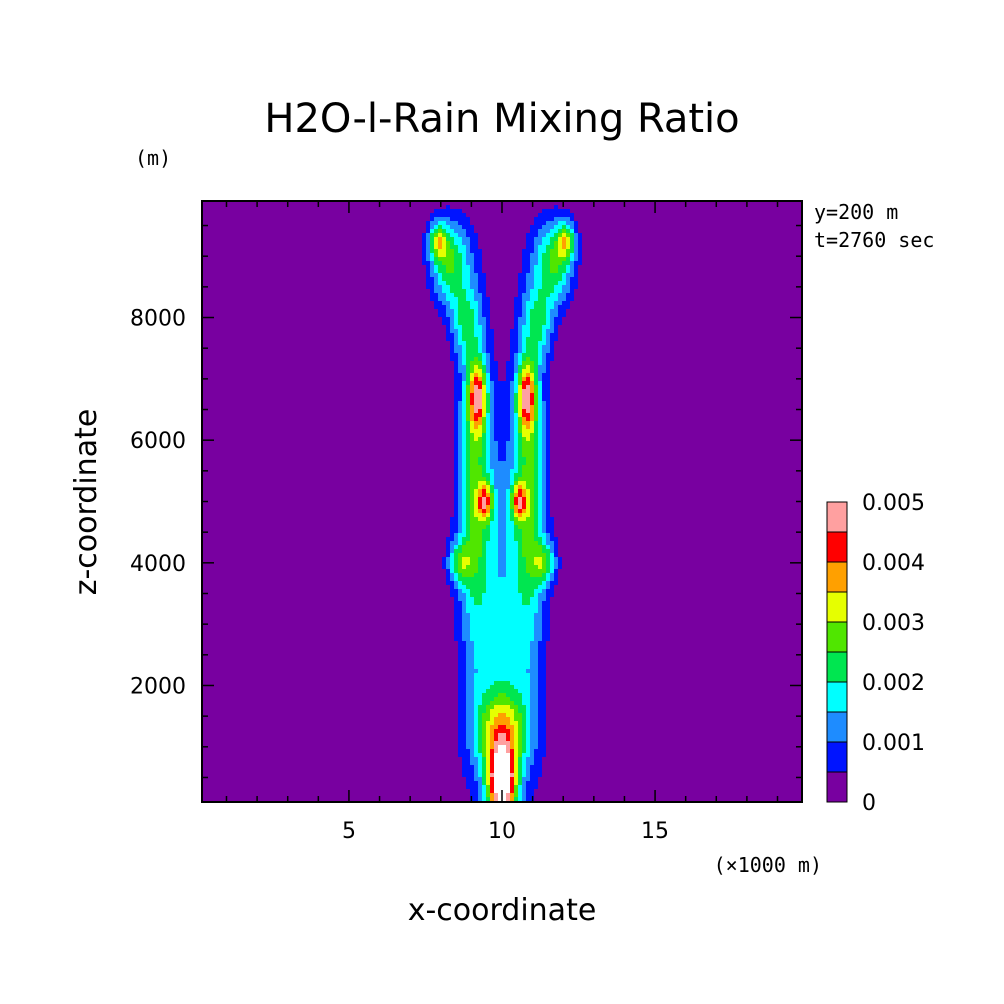  What do you see at coordinates (869, 803) in the screenshot?
I see `colorbar-label: 0` at bounding box center [869, 803].